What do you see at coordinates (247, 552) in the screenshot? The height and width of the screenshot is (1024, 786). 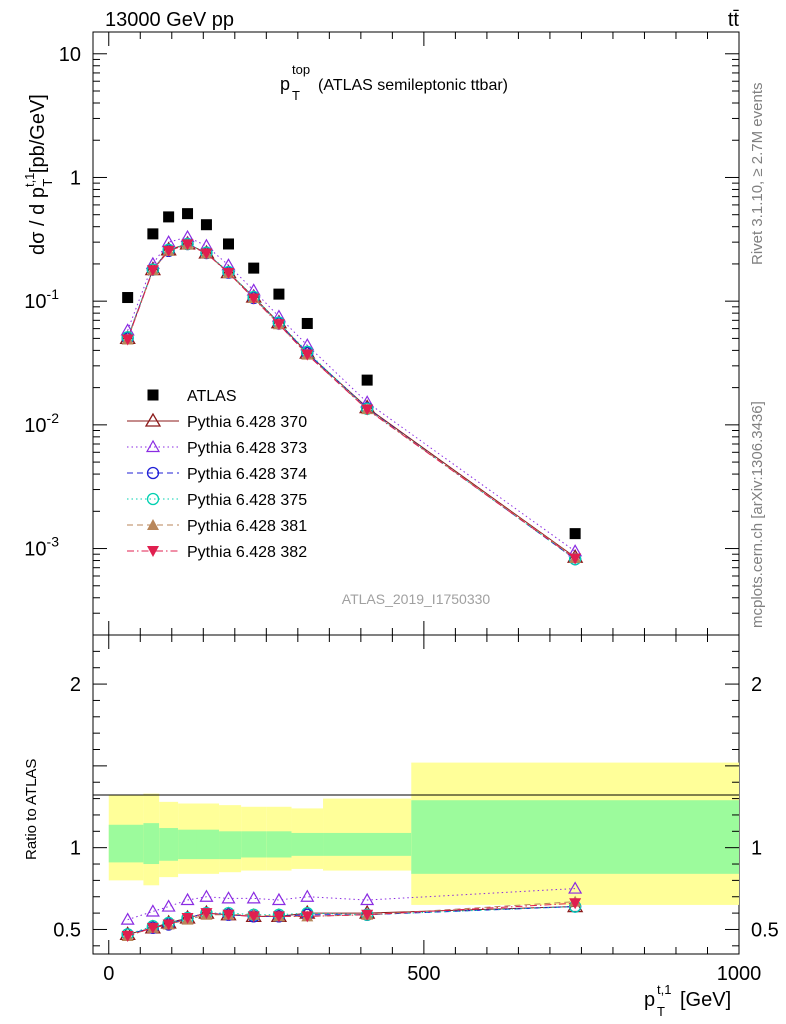 I see `legend-label-pythia-6-428-382: Pythia 6.428 382` at bounding box center [247, 552].